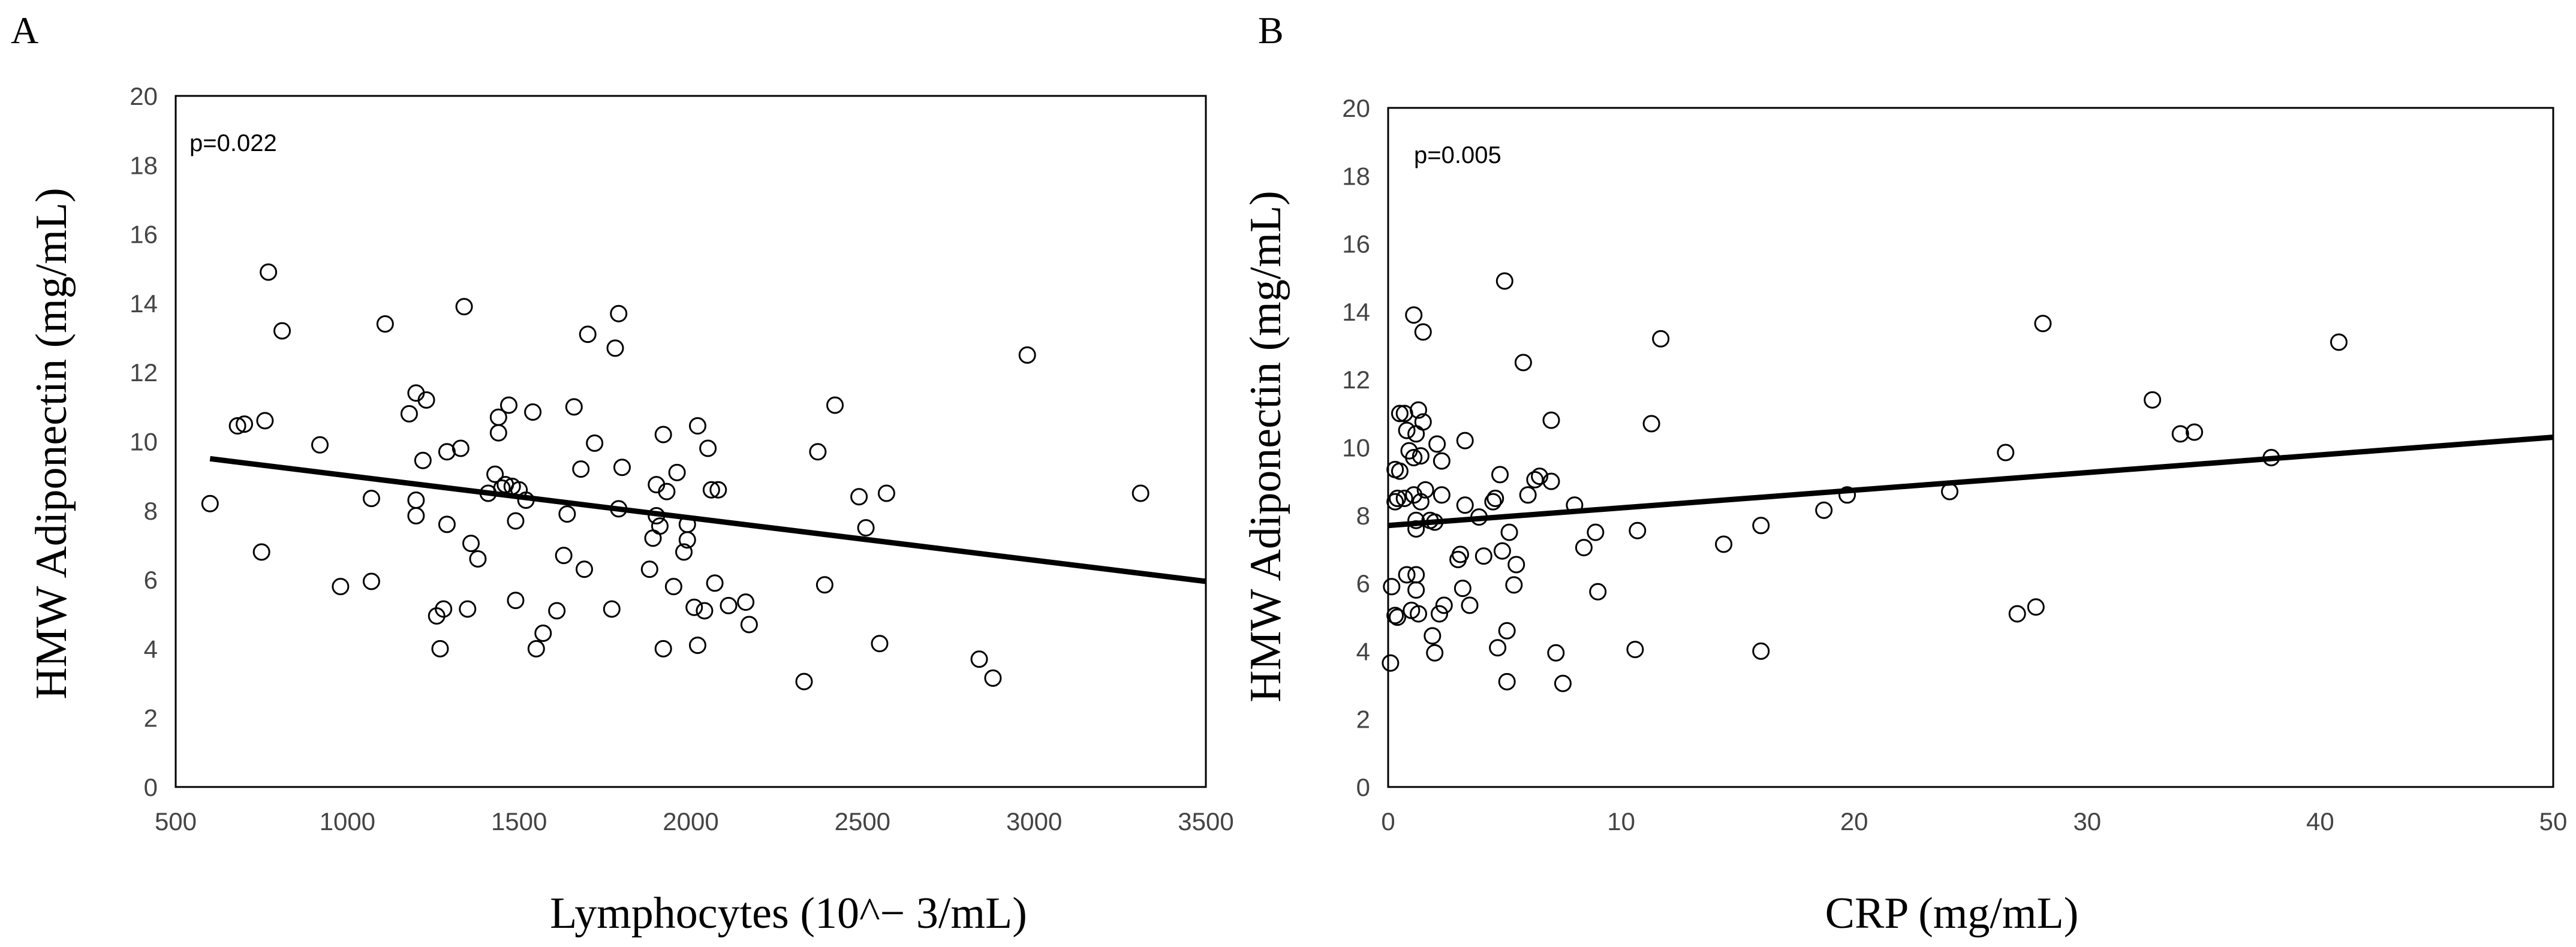  Describe the element at coordinates (1356, 312) in the screenshot. I see `panel-b-y-tick-label: 14` at that location.